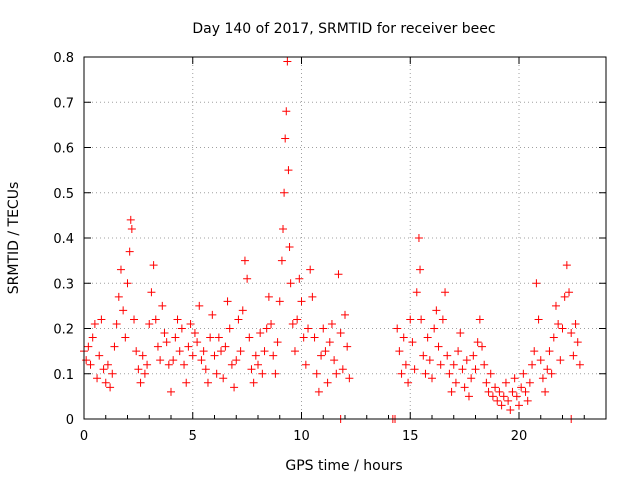 Image resolution: width=640 pixels, height=480 pixels. I want to click on x-tick-label: 10, so click(301, 436).